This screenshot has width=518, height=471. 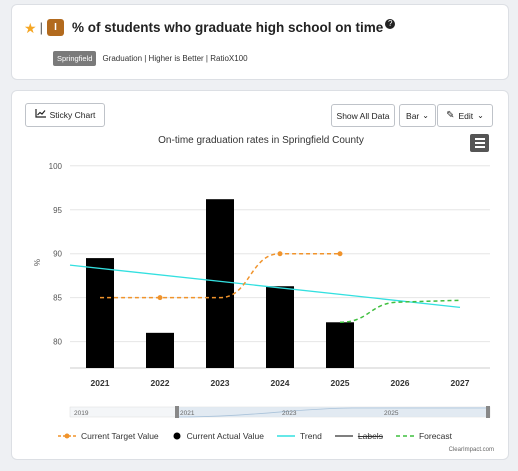 What do you see at coordinates (37, 262) in the screenshot?
I see `y-axis-label: %` at bounding box center [37, 262].